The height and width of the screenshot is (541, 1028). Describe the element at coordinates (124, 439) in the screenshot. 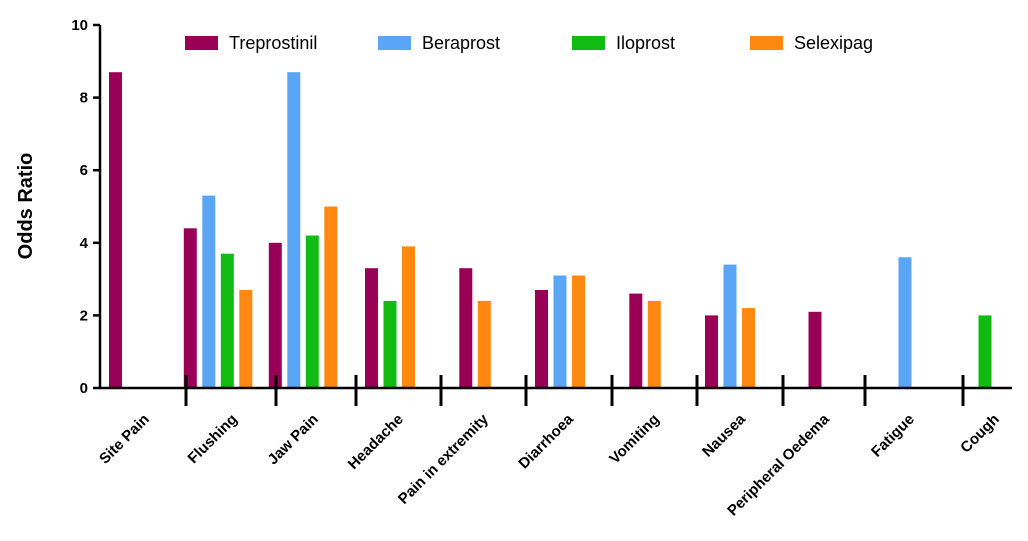

I see `x-tick-label: Site Pain` at that location.